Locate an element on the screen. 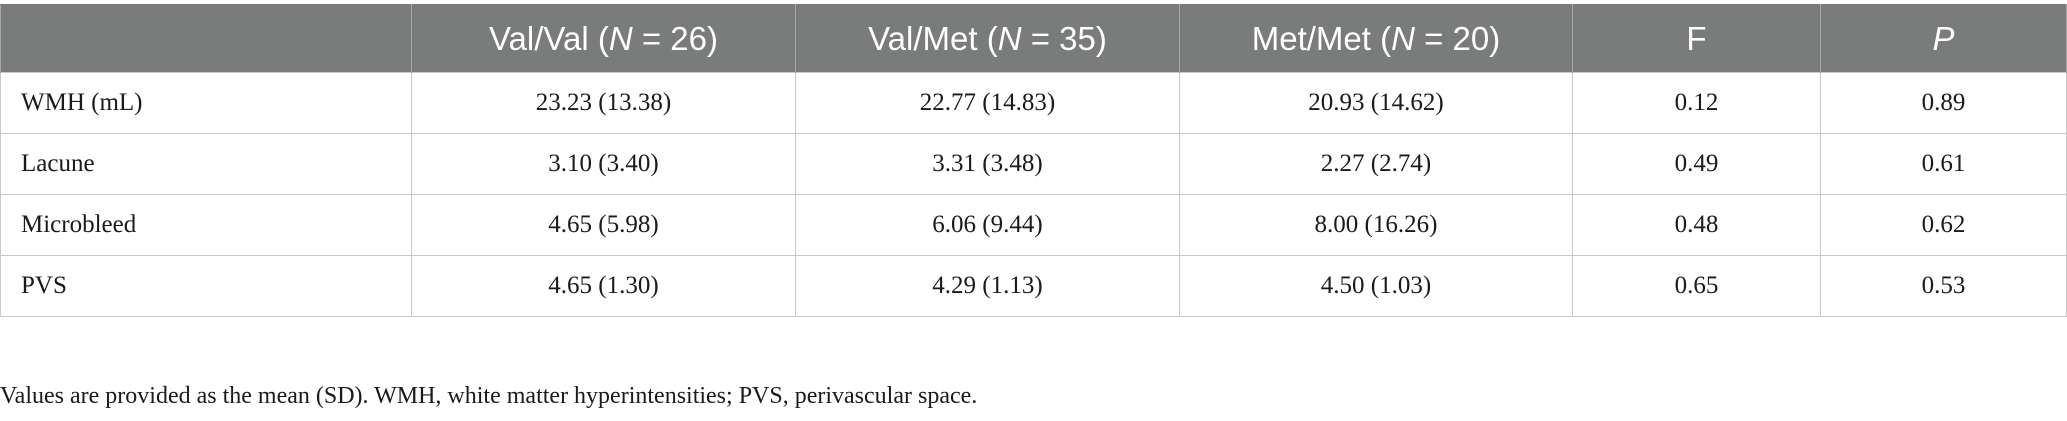  table-cell: 0.89 is located at coordinates (1943, 103).